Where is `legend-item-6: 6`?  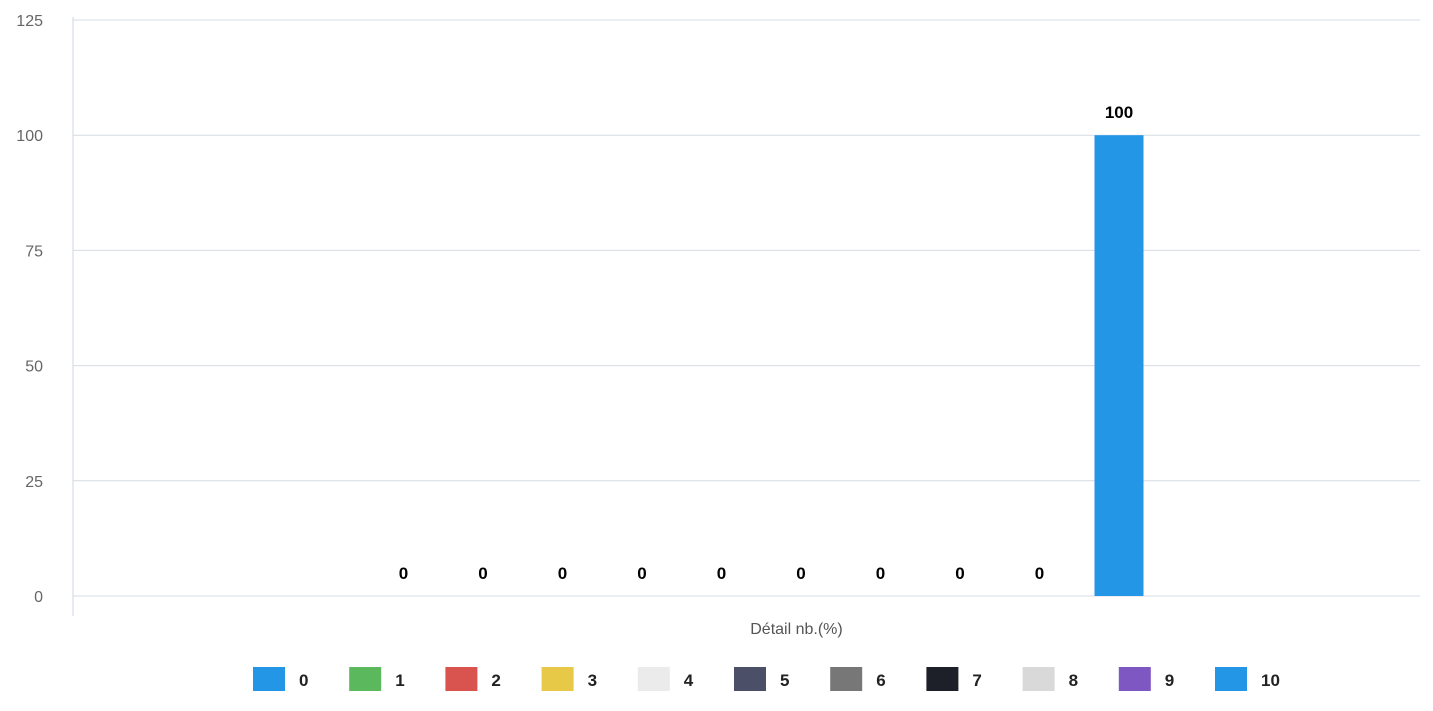
legend-item-6: 6 is located at coordinates (858, 679).